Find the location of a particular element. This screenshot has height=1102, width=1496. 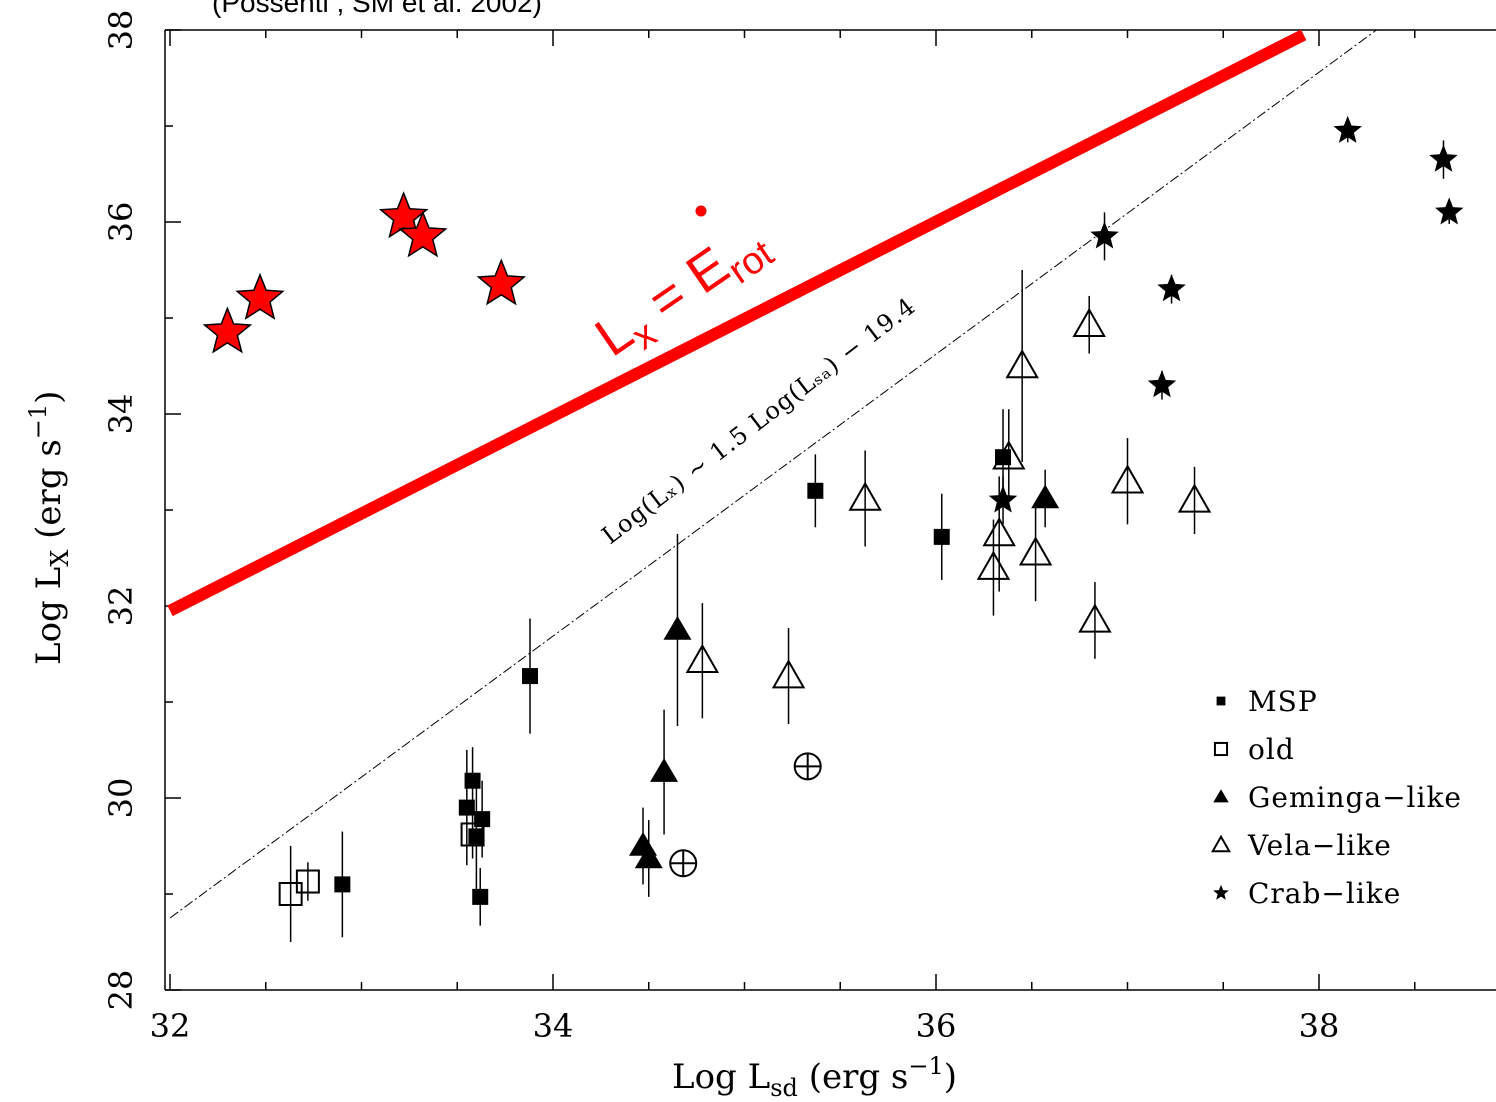

citation-text: (Possenti , SM et al. 2002) is located at coordinates (377, 9).